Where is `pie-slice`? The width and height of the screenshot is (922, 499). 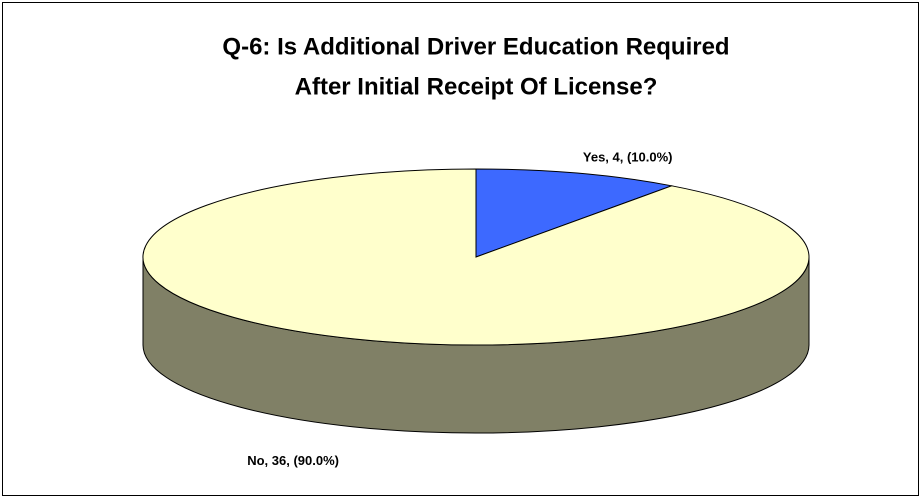 pie-slice is located at coordinates (574, 213).